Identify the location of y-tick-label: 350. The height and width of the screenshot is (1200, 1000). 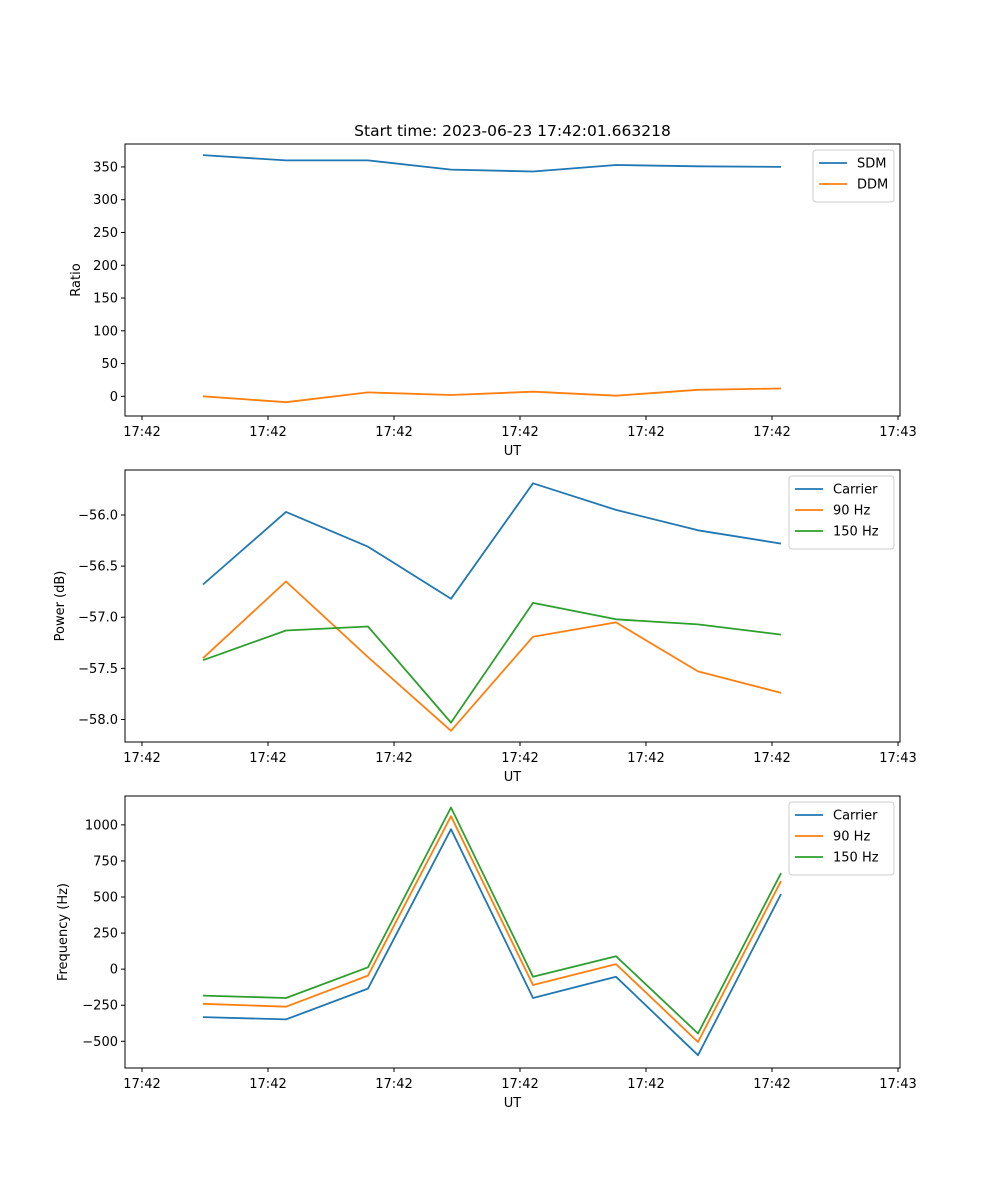
(105, 167).